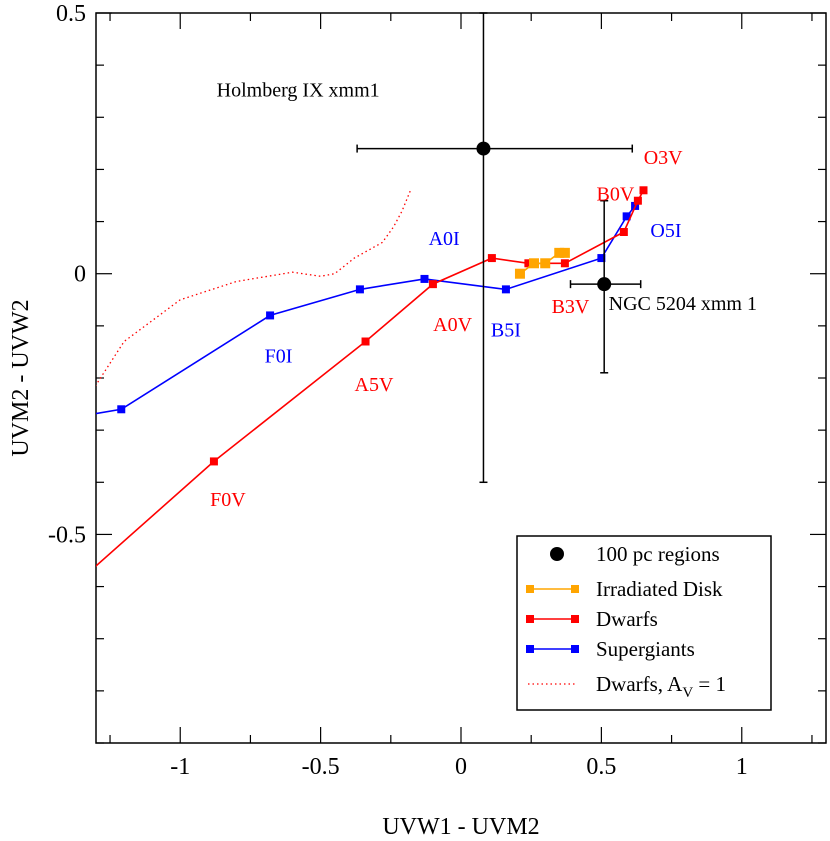  Describe the element at coordinates (180, 767) in the screenshot. I see `x-tick-label: -1` at that location.